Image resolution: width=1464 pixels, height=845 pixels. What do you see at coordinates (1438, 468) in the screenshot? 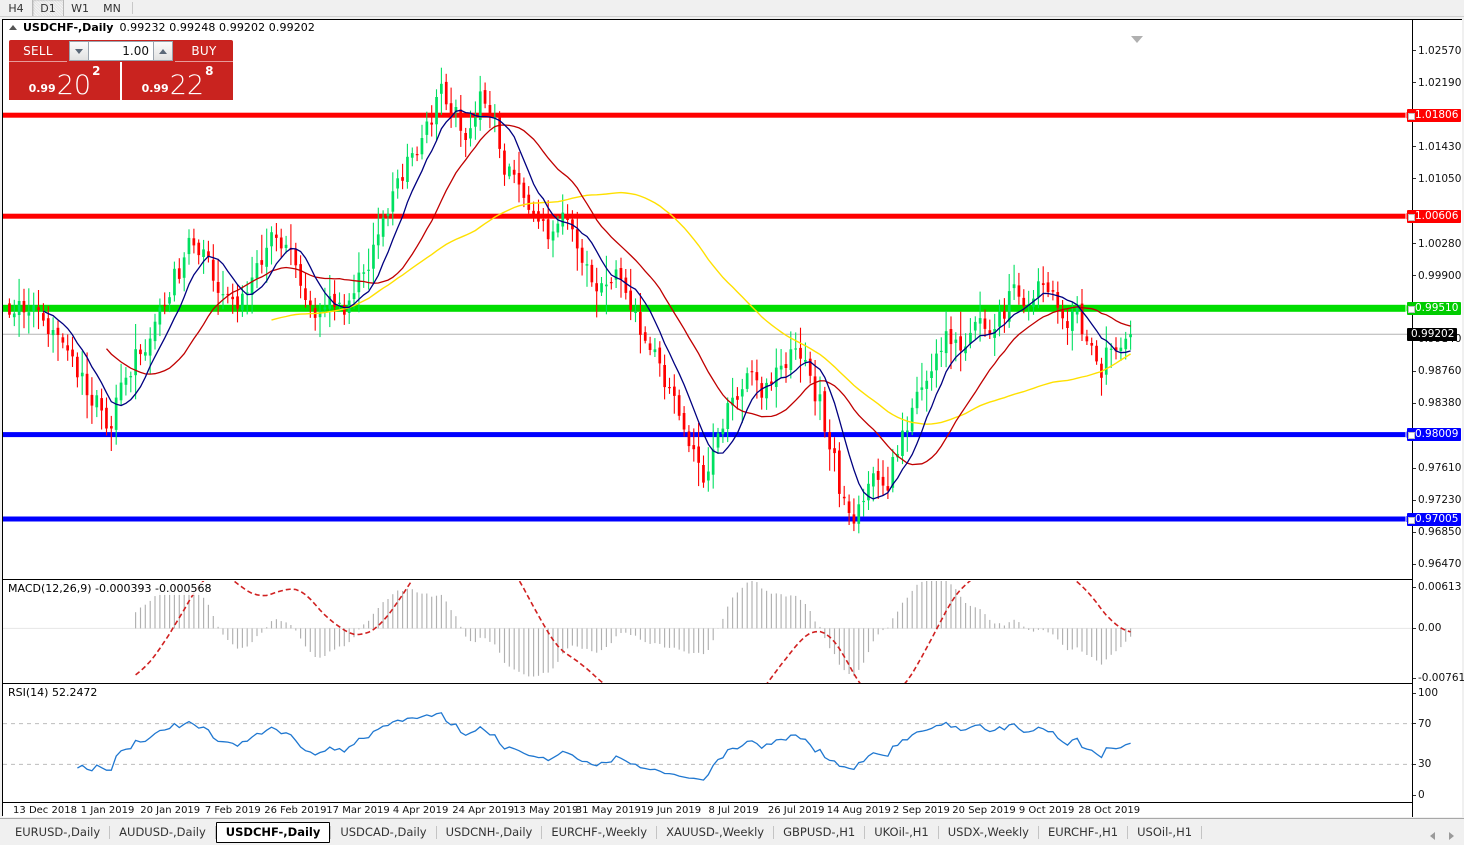
I see `price-tick: 0.97610` at bounding box center [1438, 468].